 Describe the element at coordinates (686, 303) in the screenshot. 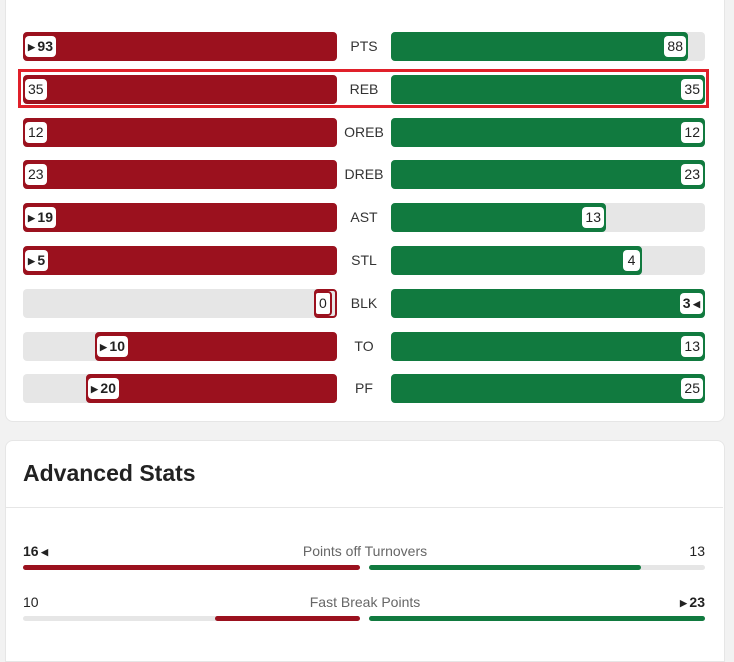

I see `home-value: 3` at that location.